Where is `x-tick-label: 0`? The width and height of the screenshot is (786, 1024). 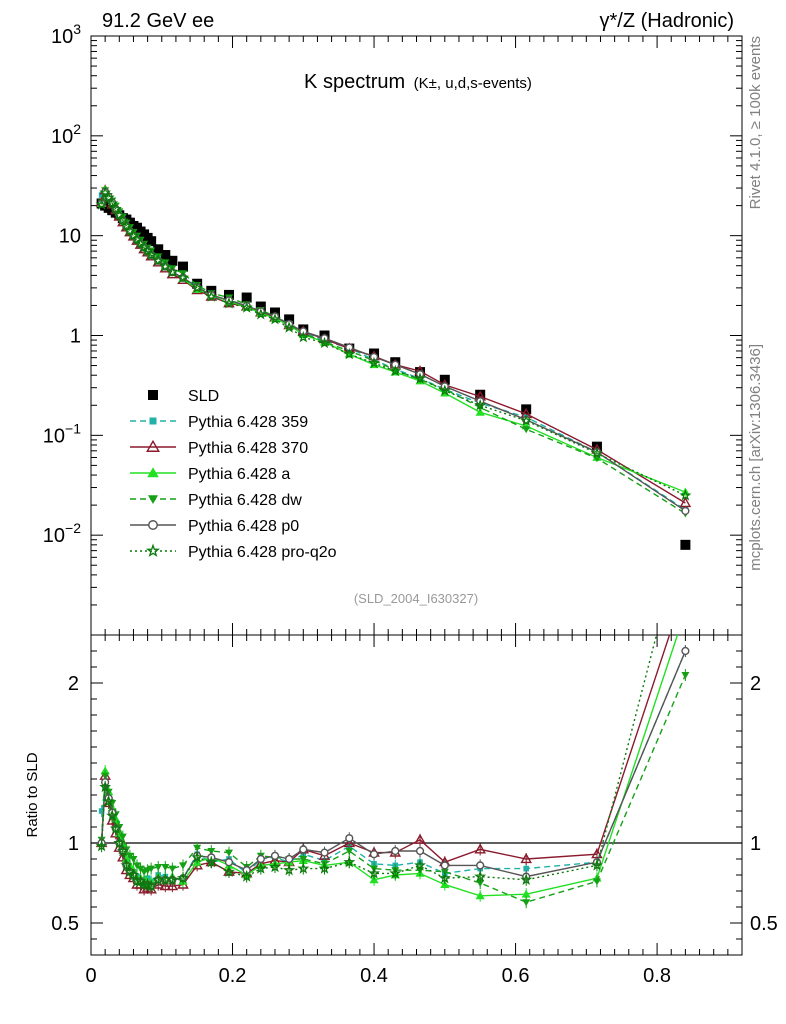
x-tick-label: 0 is located at coordinates (90, 976).